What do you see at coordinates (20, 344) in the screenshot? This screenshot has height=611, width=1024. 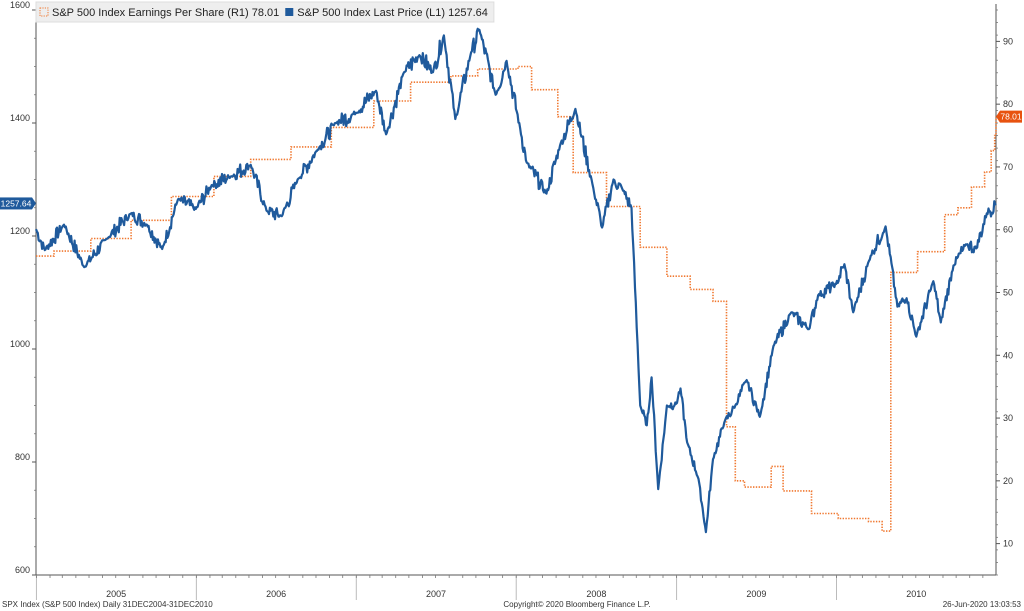 I see `left-tick-label: 1000` at bounding box center [20, 344].